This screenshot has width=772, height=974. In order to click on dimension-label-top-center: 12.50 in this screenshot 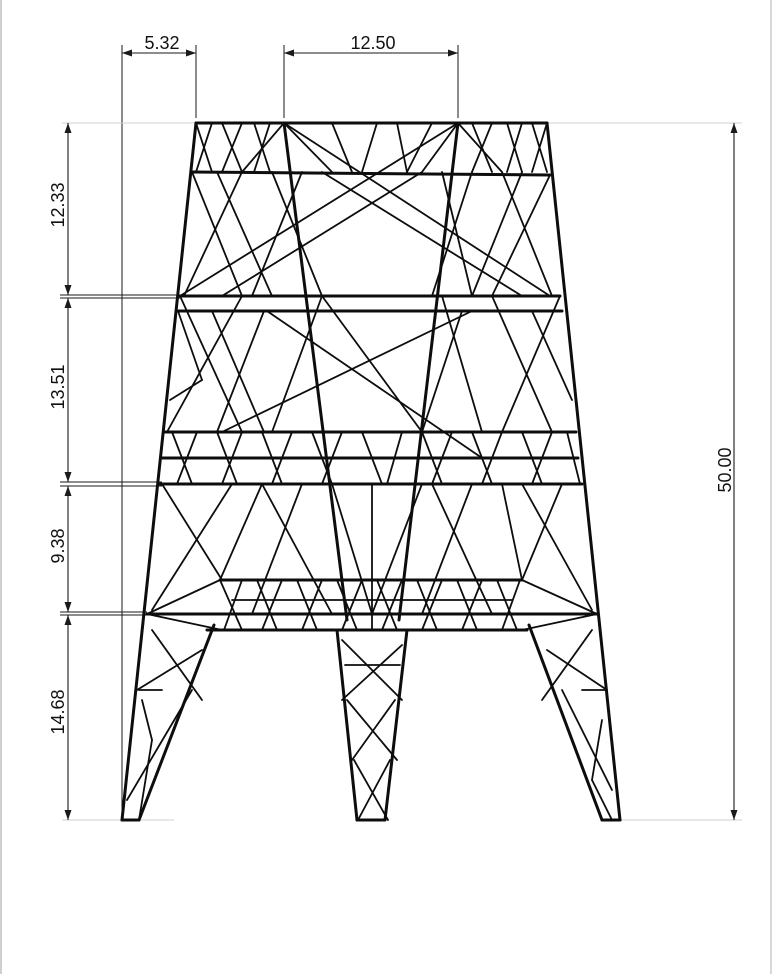, I will do `click(372, 43)`.